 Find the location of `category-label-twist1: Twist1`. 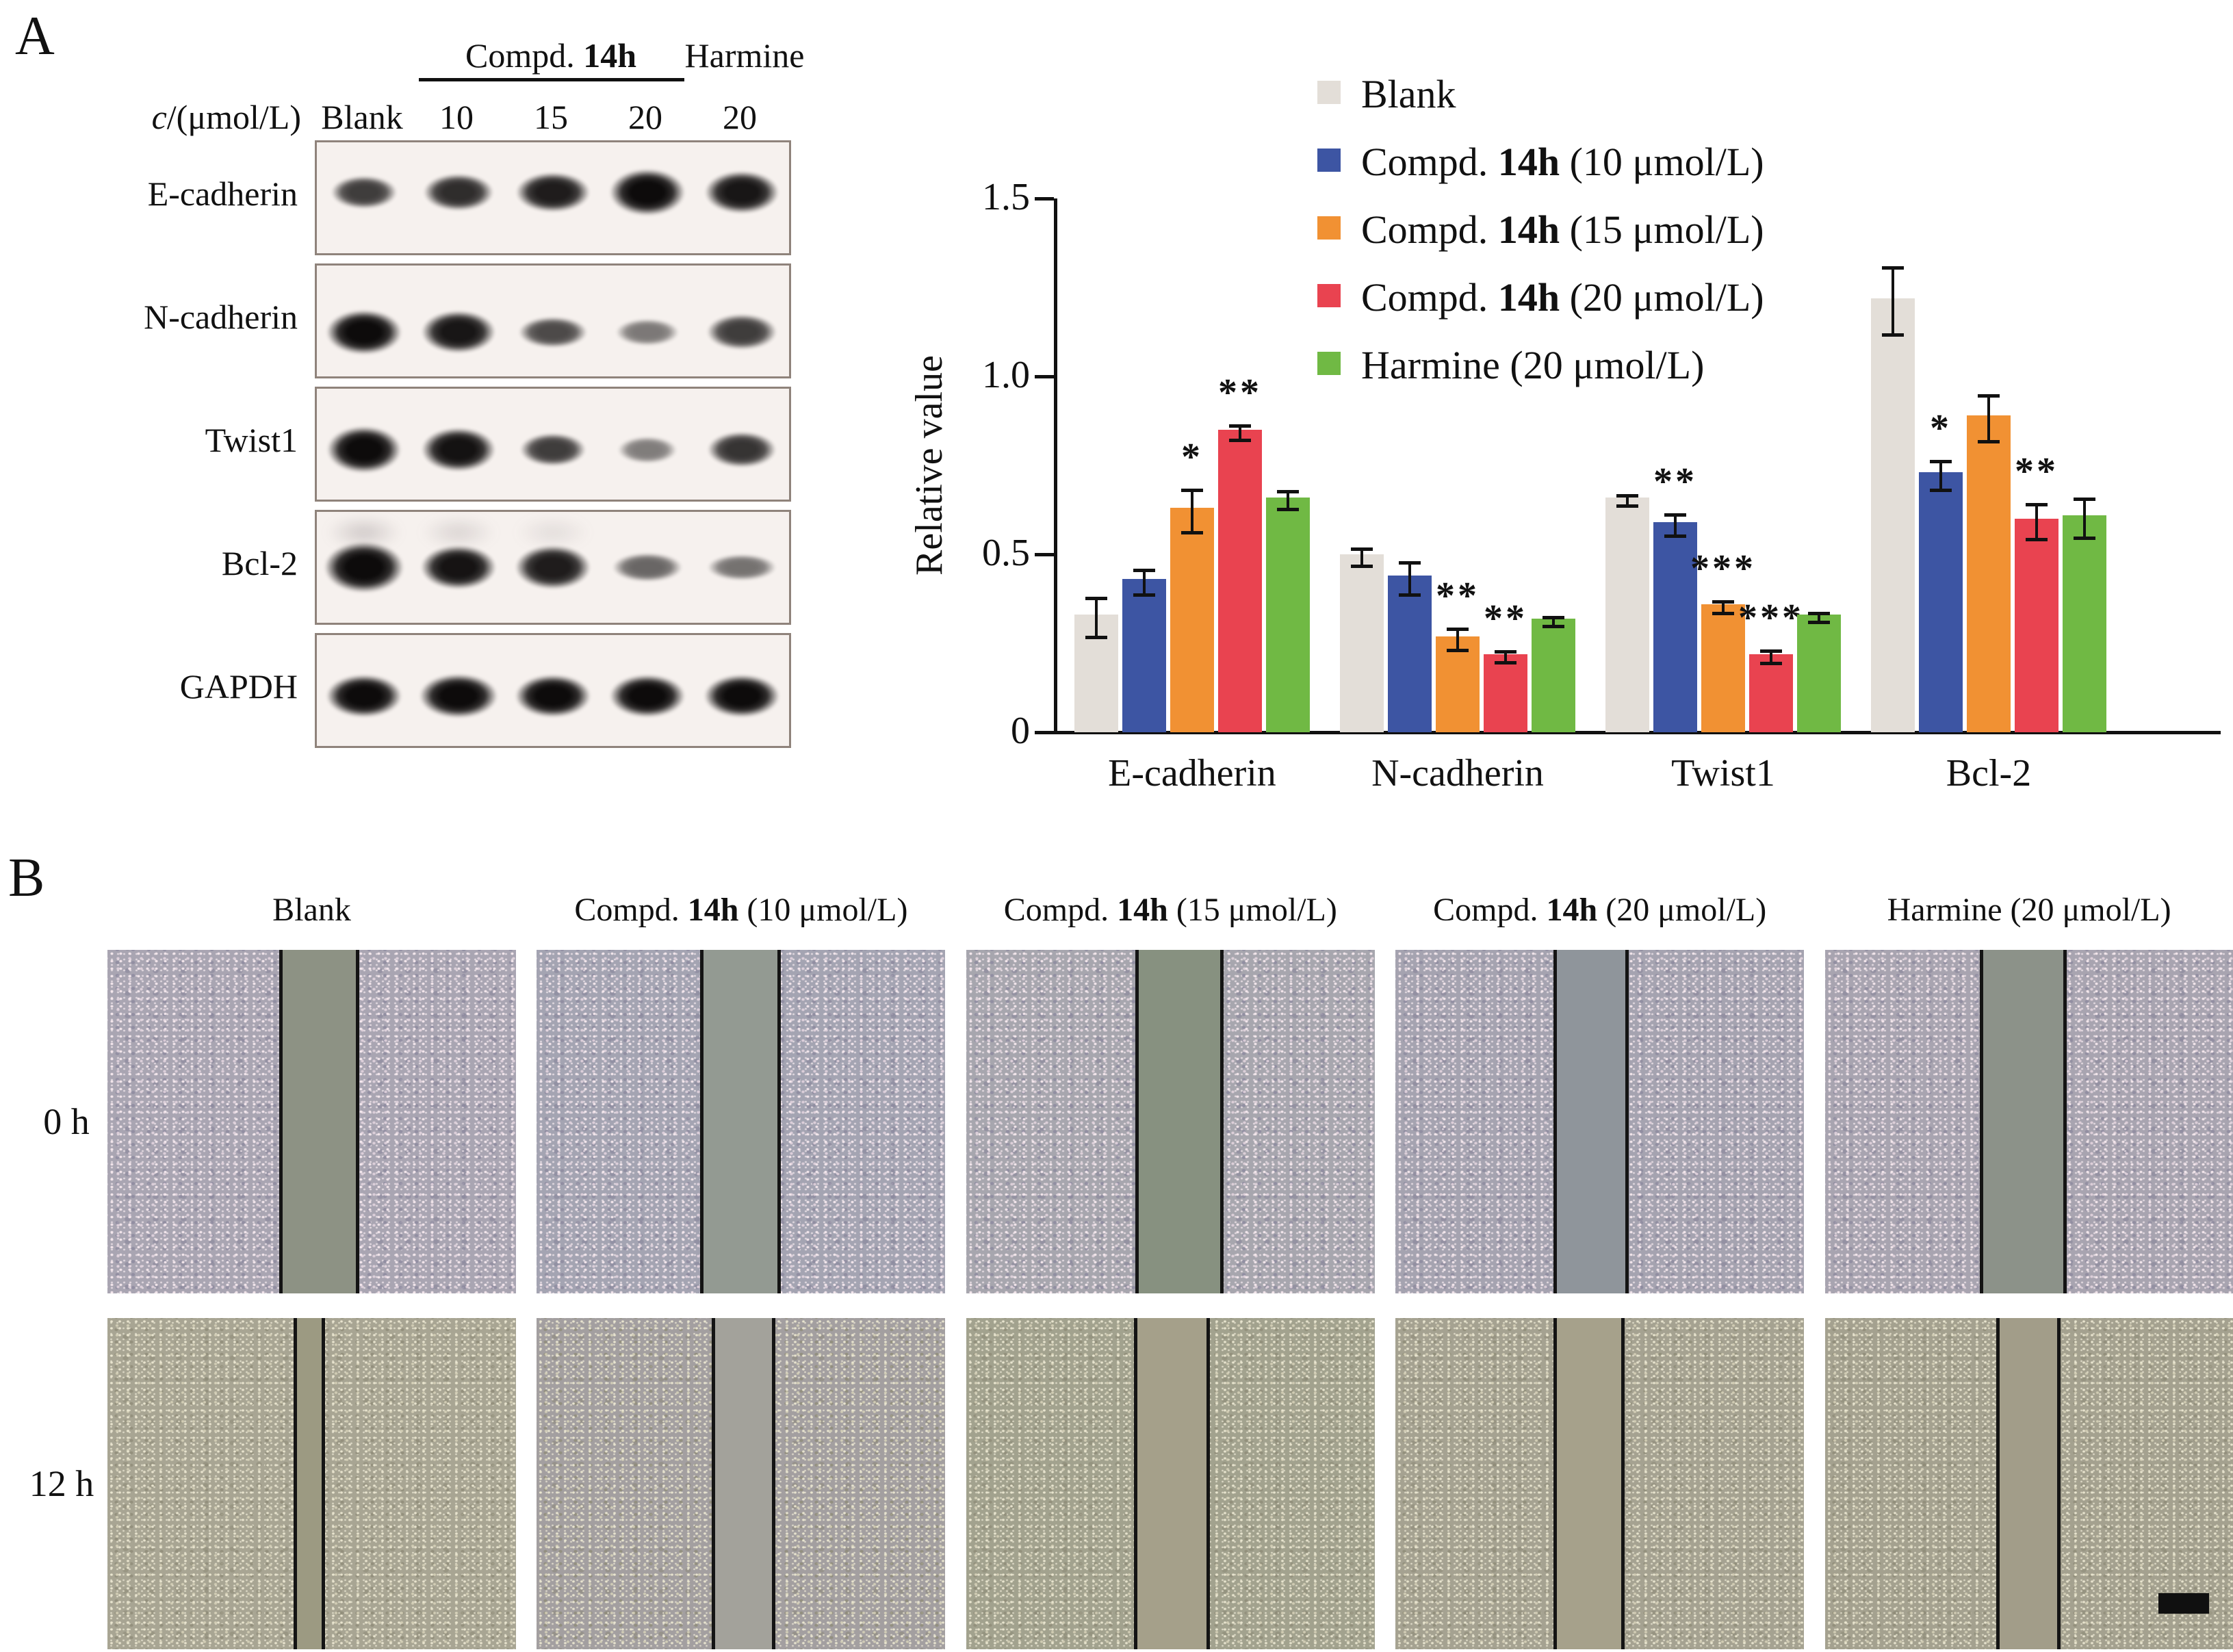

category-label-twist1: Twist1 is located at coordinates (1723, 773).